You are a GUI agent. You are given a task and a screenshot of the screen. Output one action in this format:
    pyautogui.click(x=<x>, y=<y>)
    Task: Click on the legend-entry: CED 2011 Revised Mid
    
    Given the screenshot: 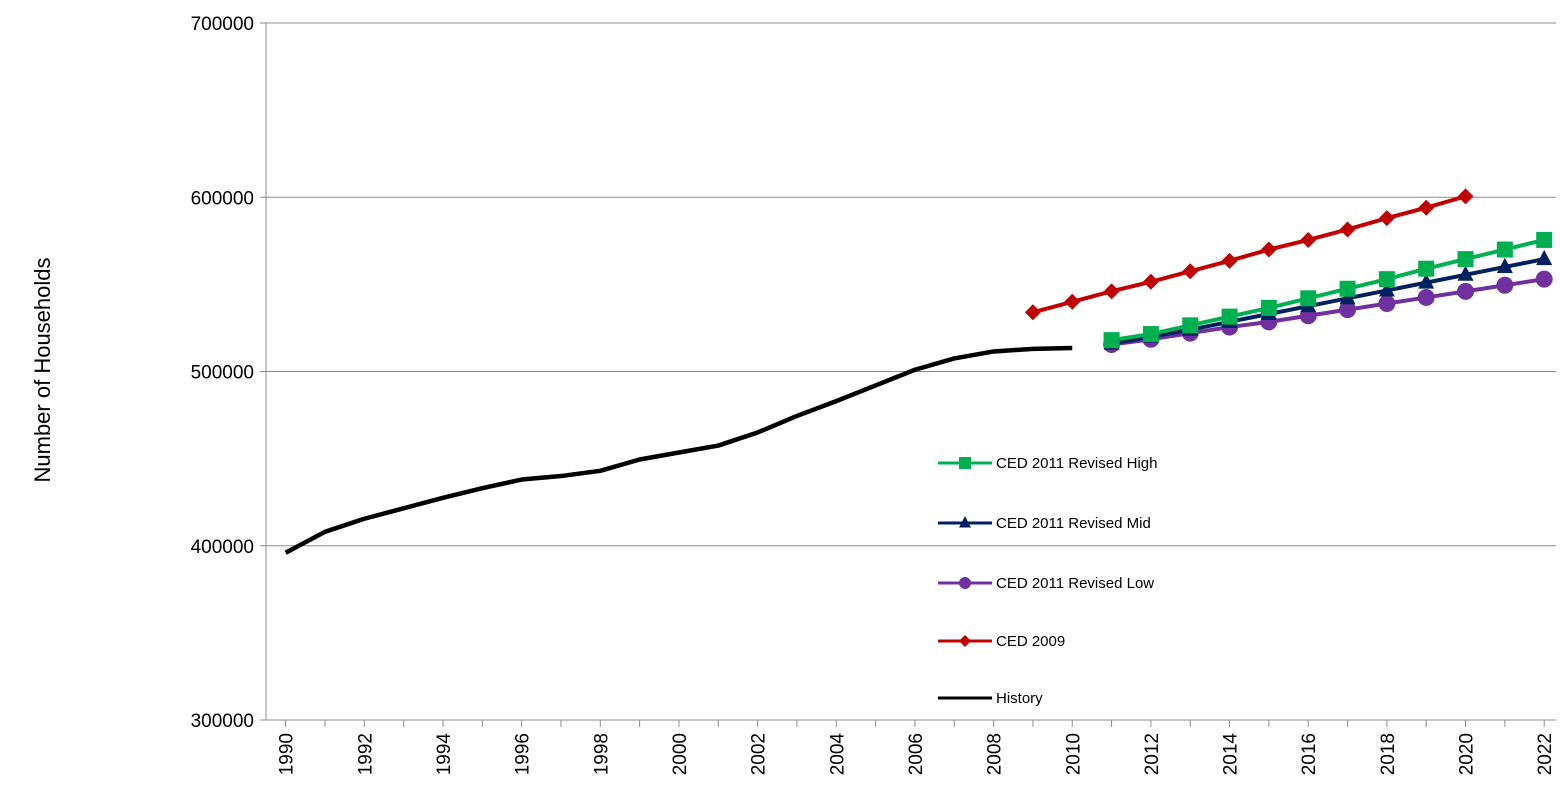 What is the action you would take?
    pyautogui.click(x=1044, y=523)
    